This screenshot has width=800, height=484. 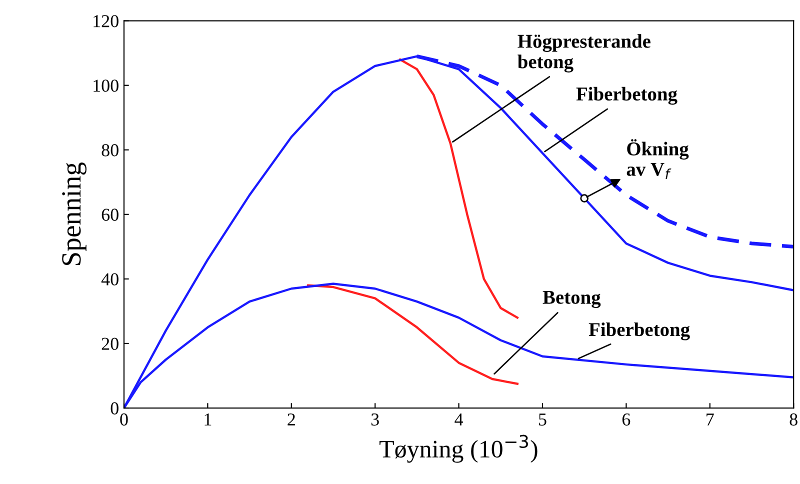 I want to click on annotation: Högpresterande betong, so click(x=584, y=53).